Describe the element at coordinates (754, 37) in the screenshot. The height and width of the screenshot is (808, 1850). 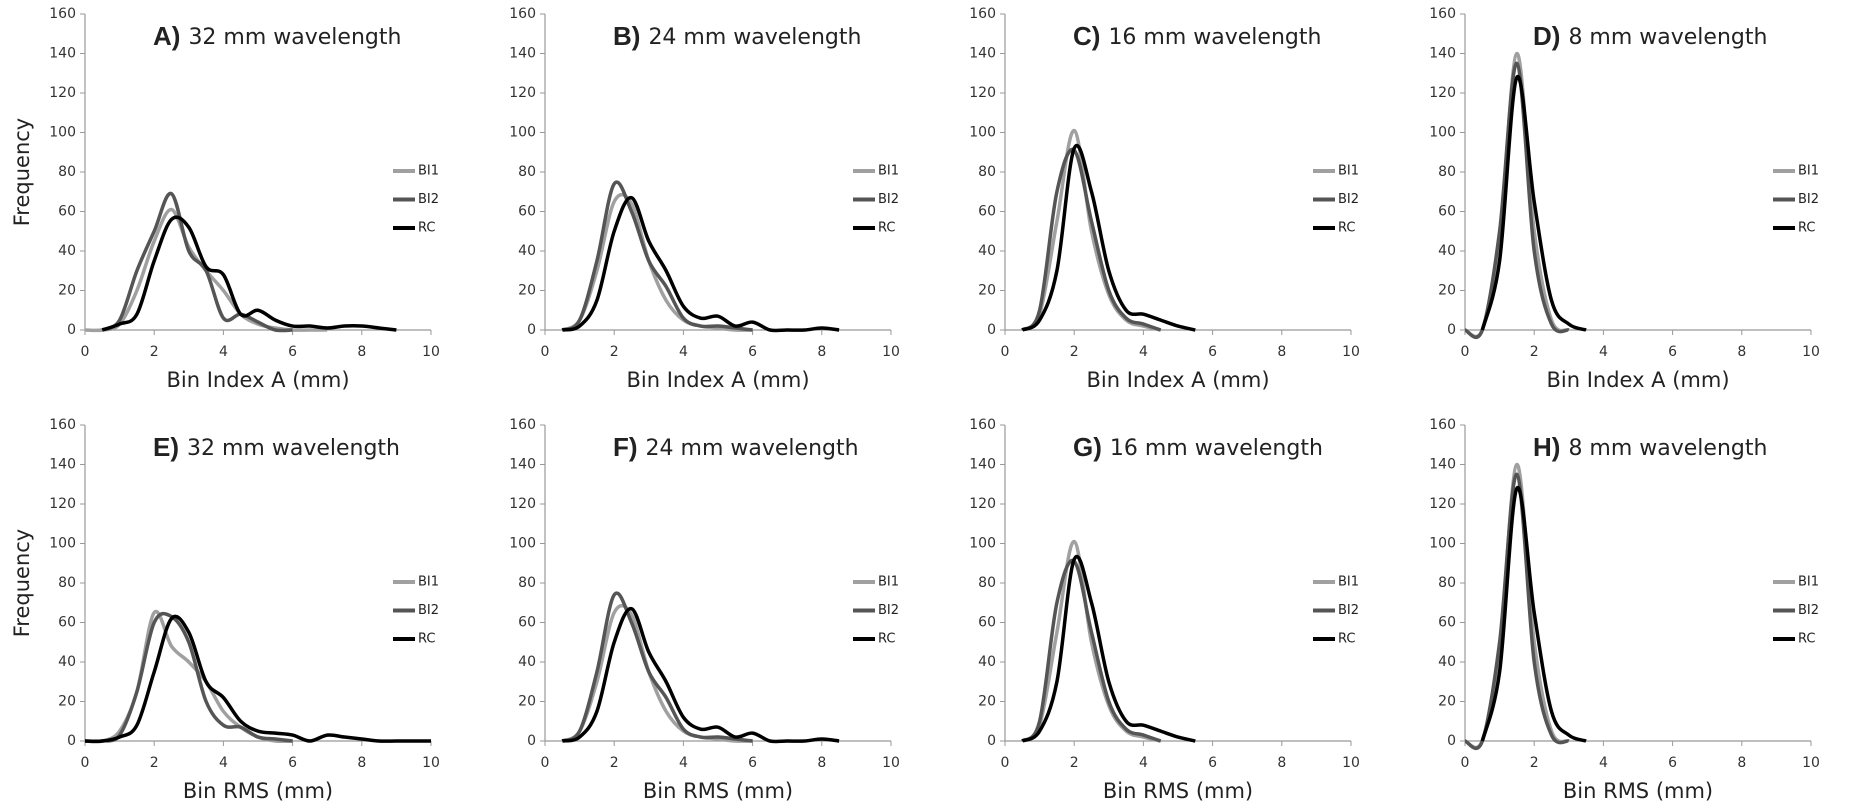
I see `title-text: 24 mm wavelength` at that location.